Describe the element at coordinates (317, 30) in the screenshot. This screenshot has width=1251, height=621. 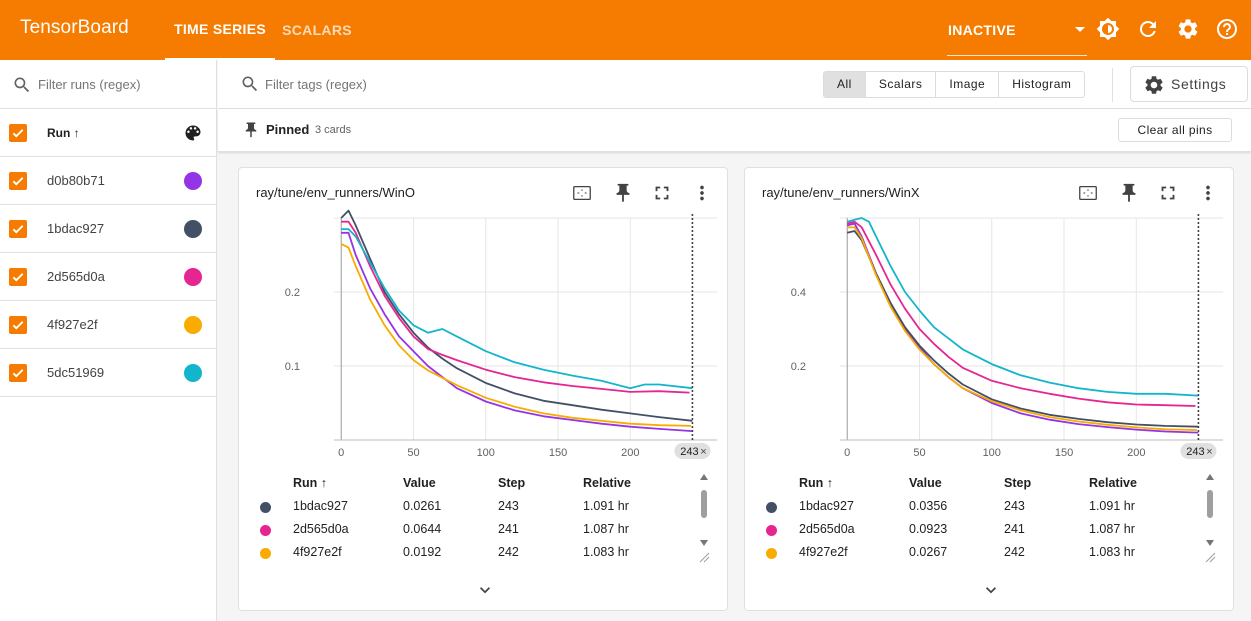
I see `tab-scalars: SCALARS` at that location.